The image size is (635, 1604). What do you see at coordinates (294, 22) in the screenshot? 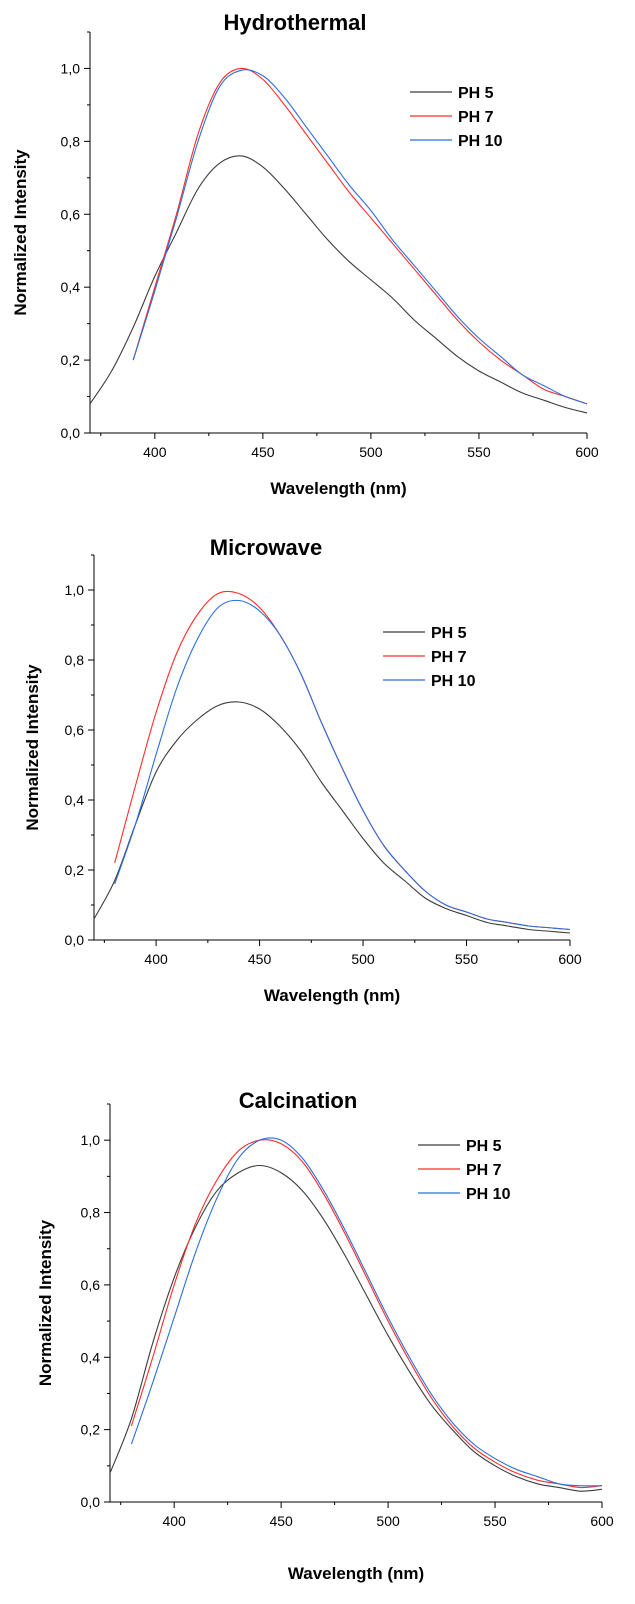
I see `chart-title: Hydrothermal` at bounding box center [294, 22].